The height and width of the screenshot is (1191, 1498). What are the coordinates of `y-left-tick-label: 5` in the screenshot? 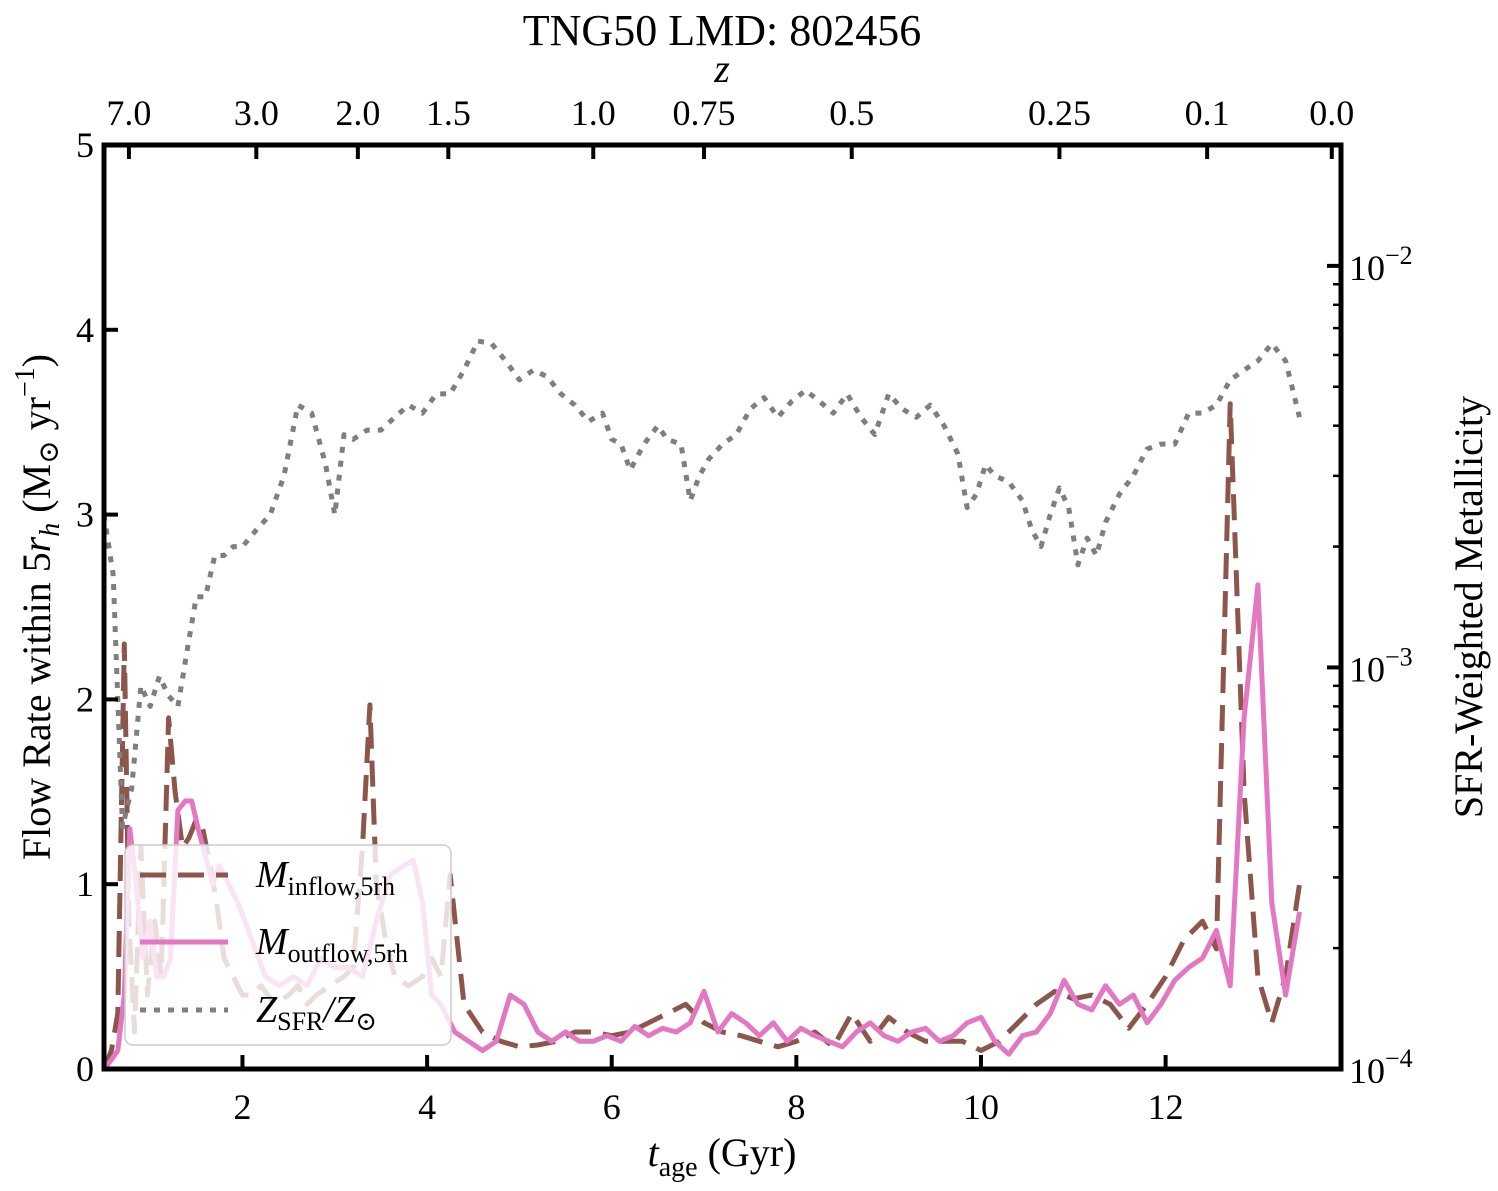 It's located at (85, 145).